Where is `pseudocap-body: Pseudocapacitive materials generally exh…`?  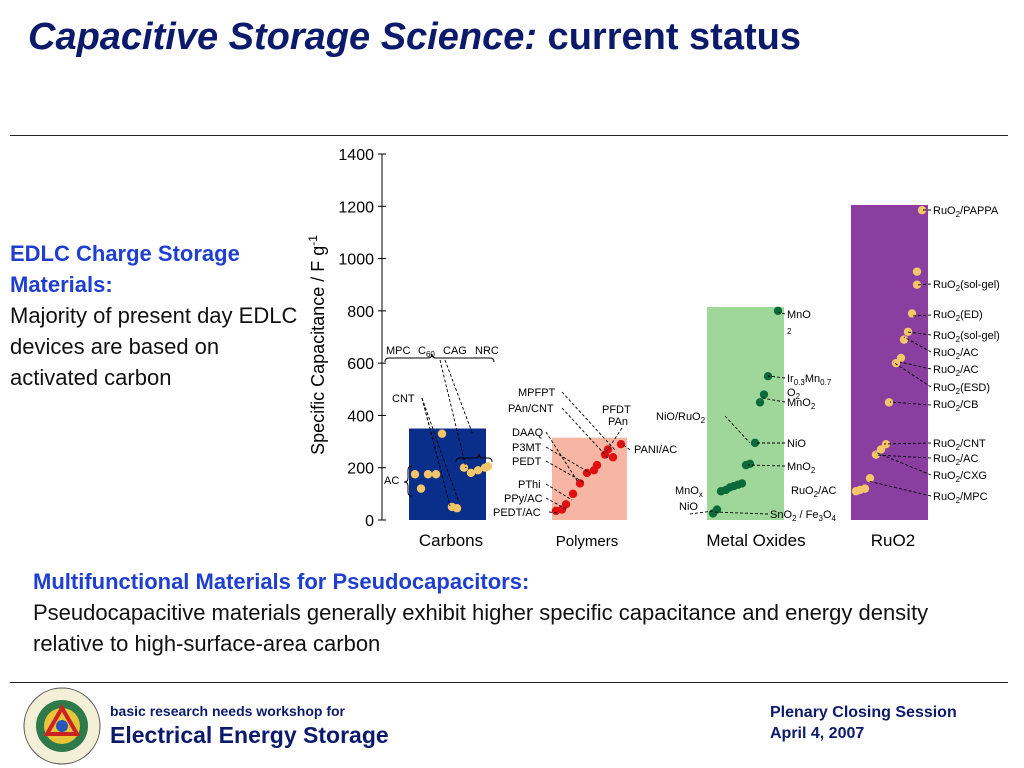 pseudocap-body: Pseudocapacitive materials generally exh… is located at coordinates (481, 628).